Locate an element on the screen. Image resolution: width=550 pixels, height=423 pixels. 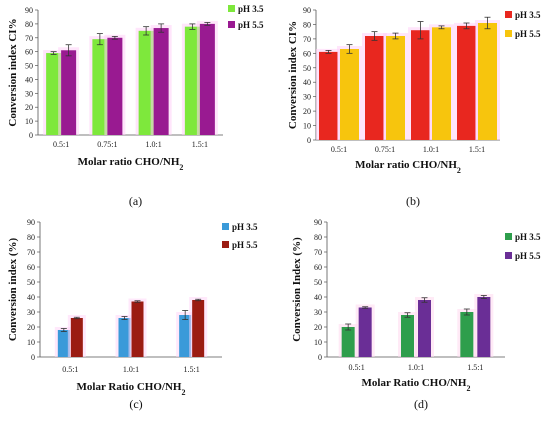
y-axis-title: Conversion index (%) is located at coordinates (13, 290).